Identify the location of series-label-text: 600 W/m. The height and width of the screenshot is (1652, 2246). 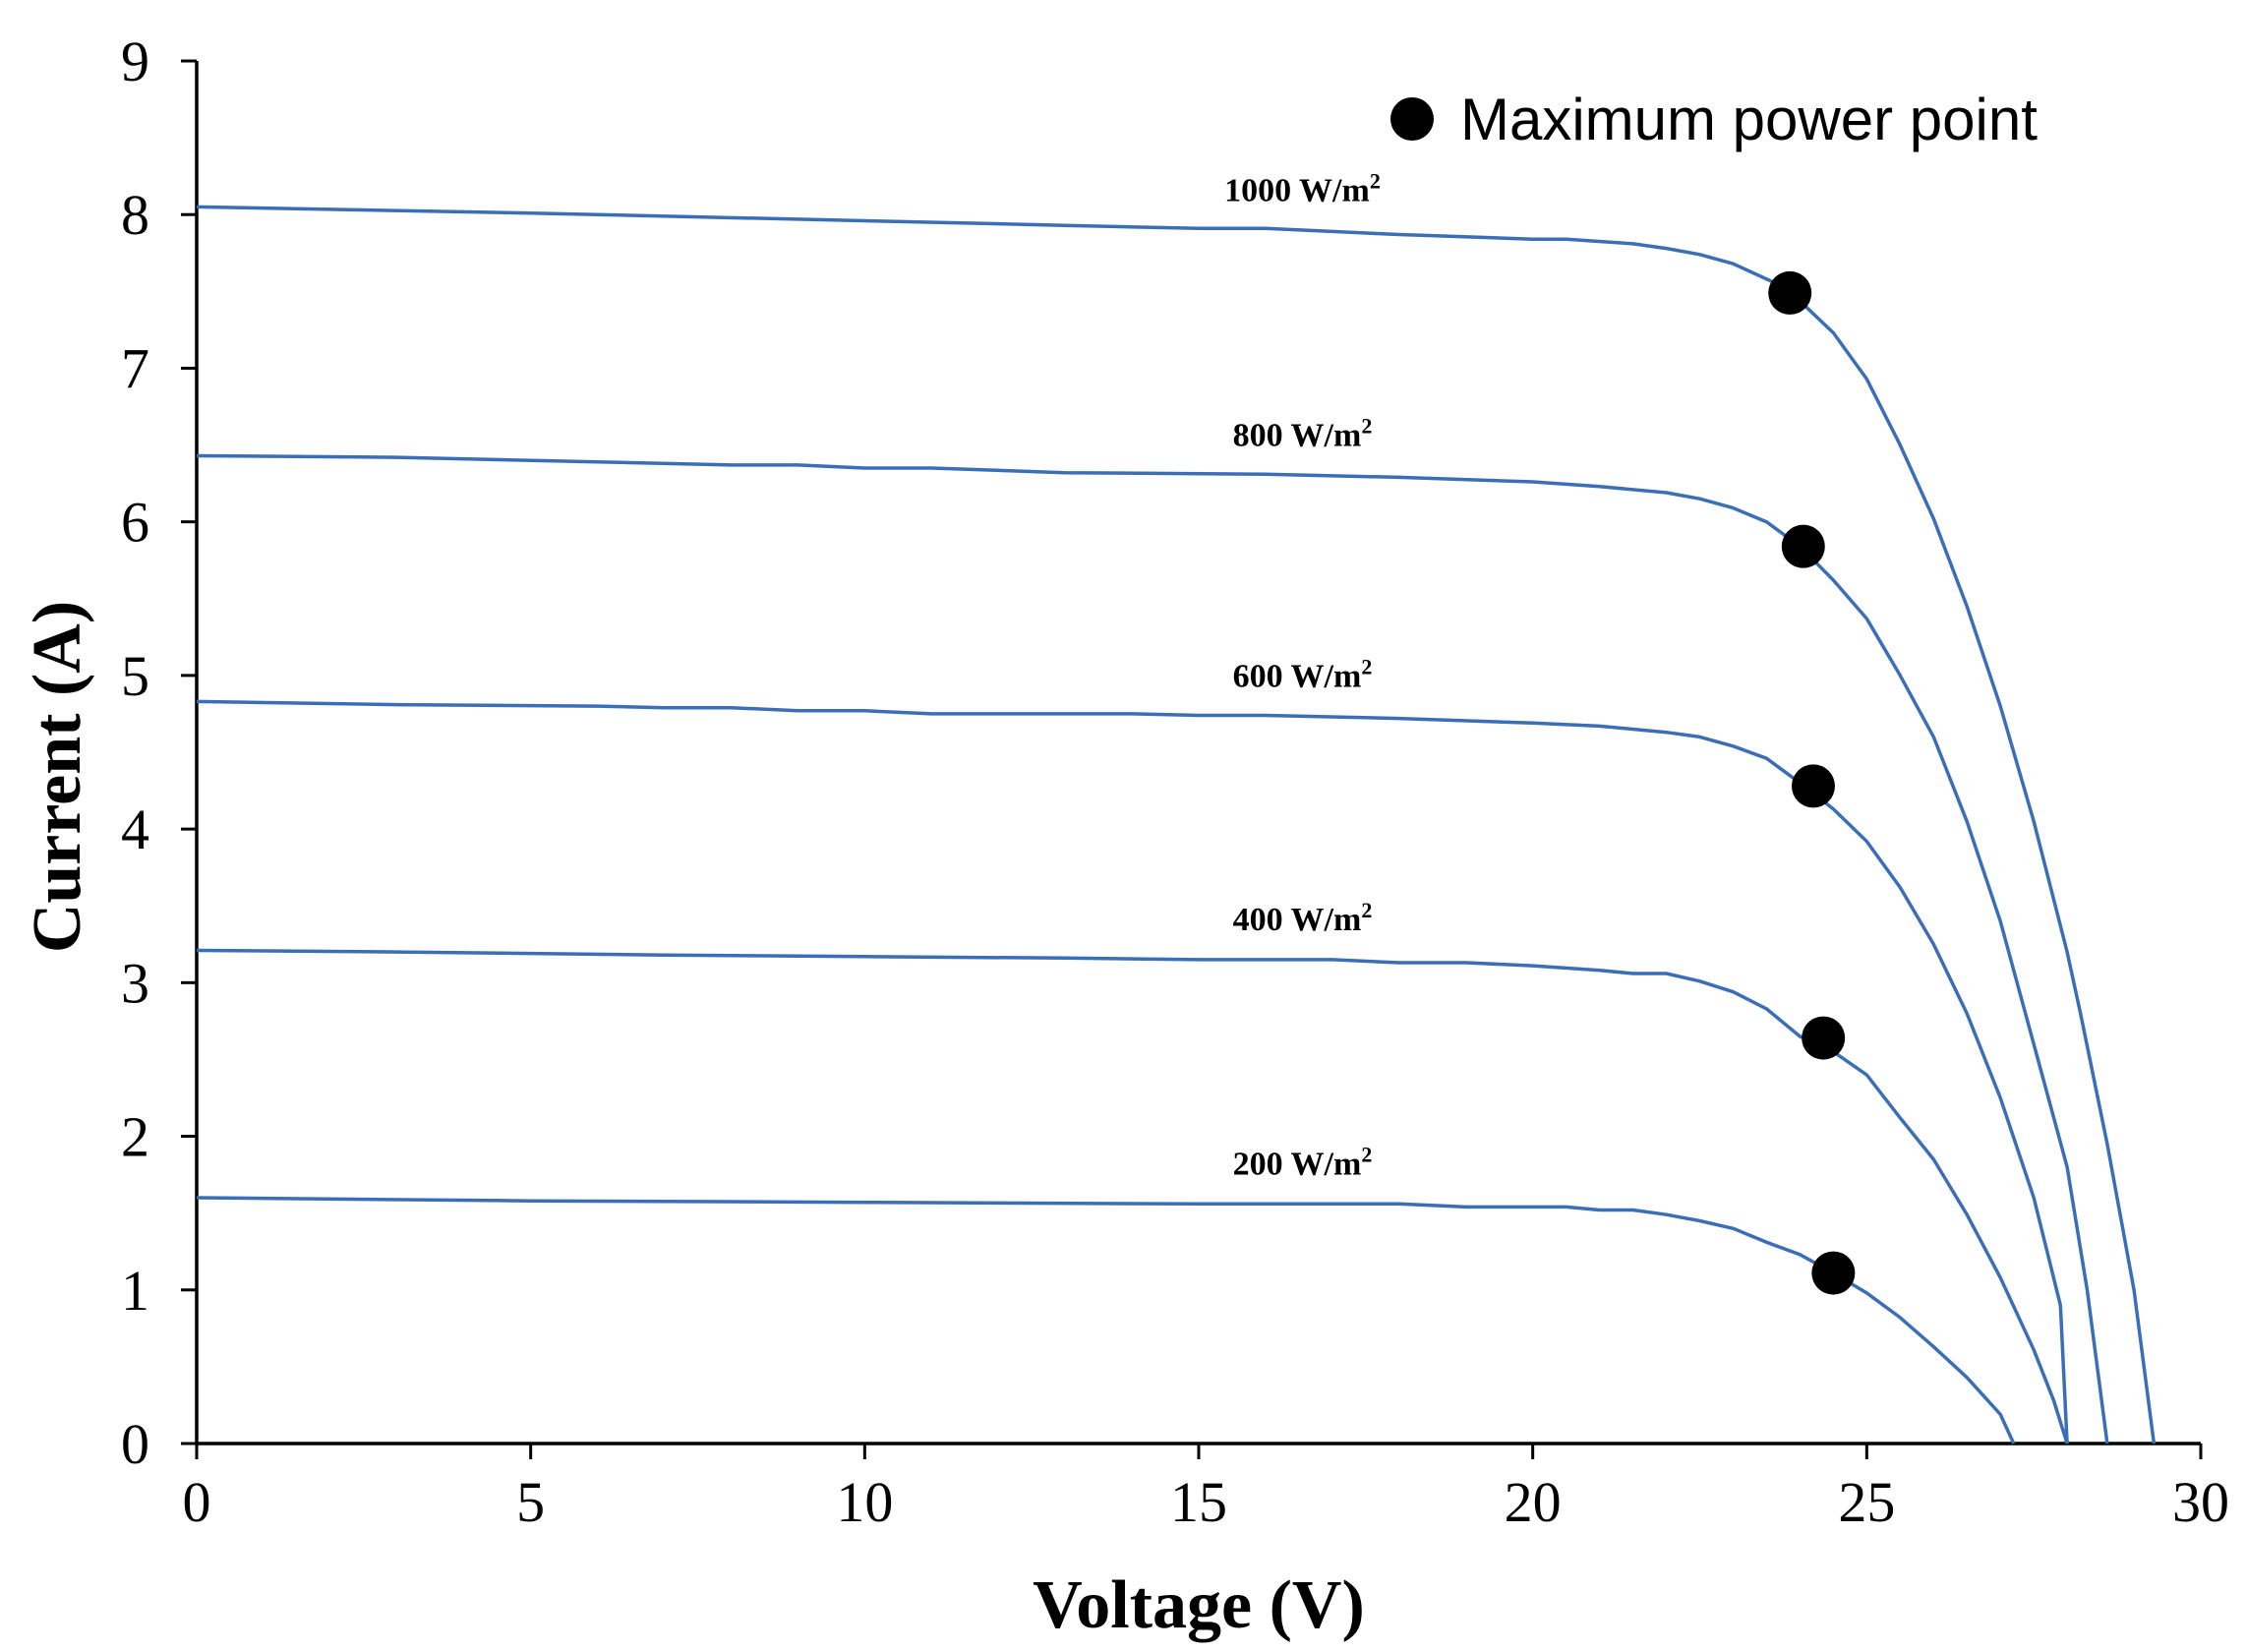
(1297, 677).